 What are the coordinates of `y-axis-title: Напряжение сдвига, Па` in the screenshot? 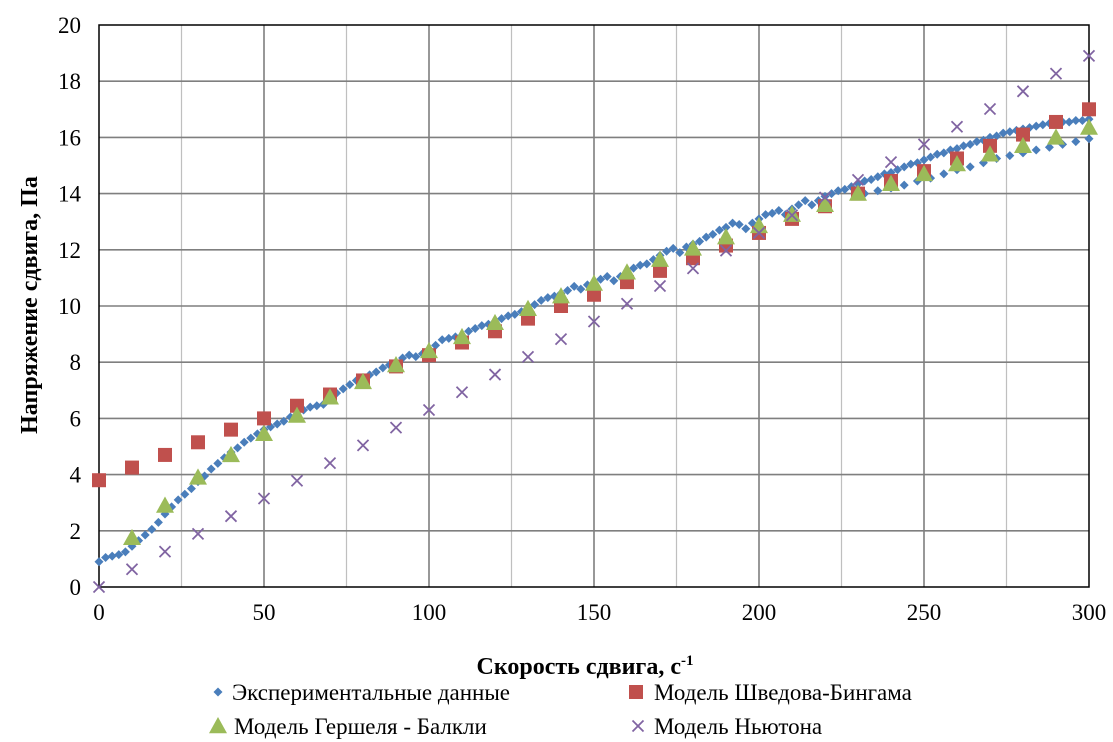 It's located at (30, 305).